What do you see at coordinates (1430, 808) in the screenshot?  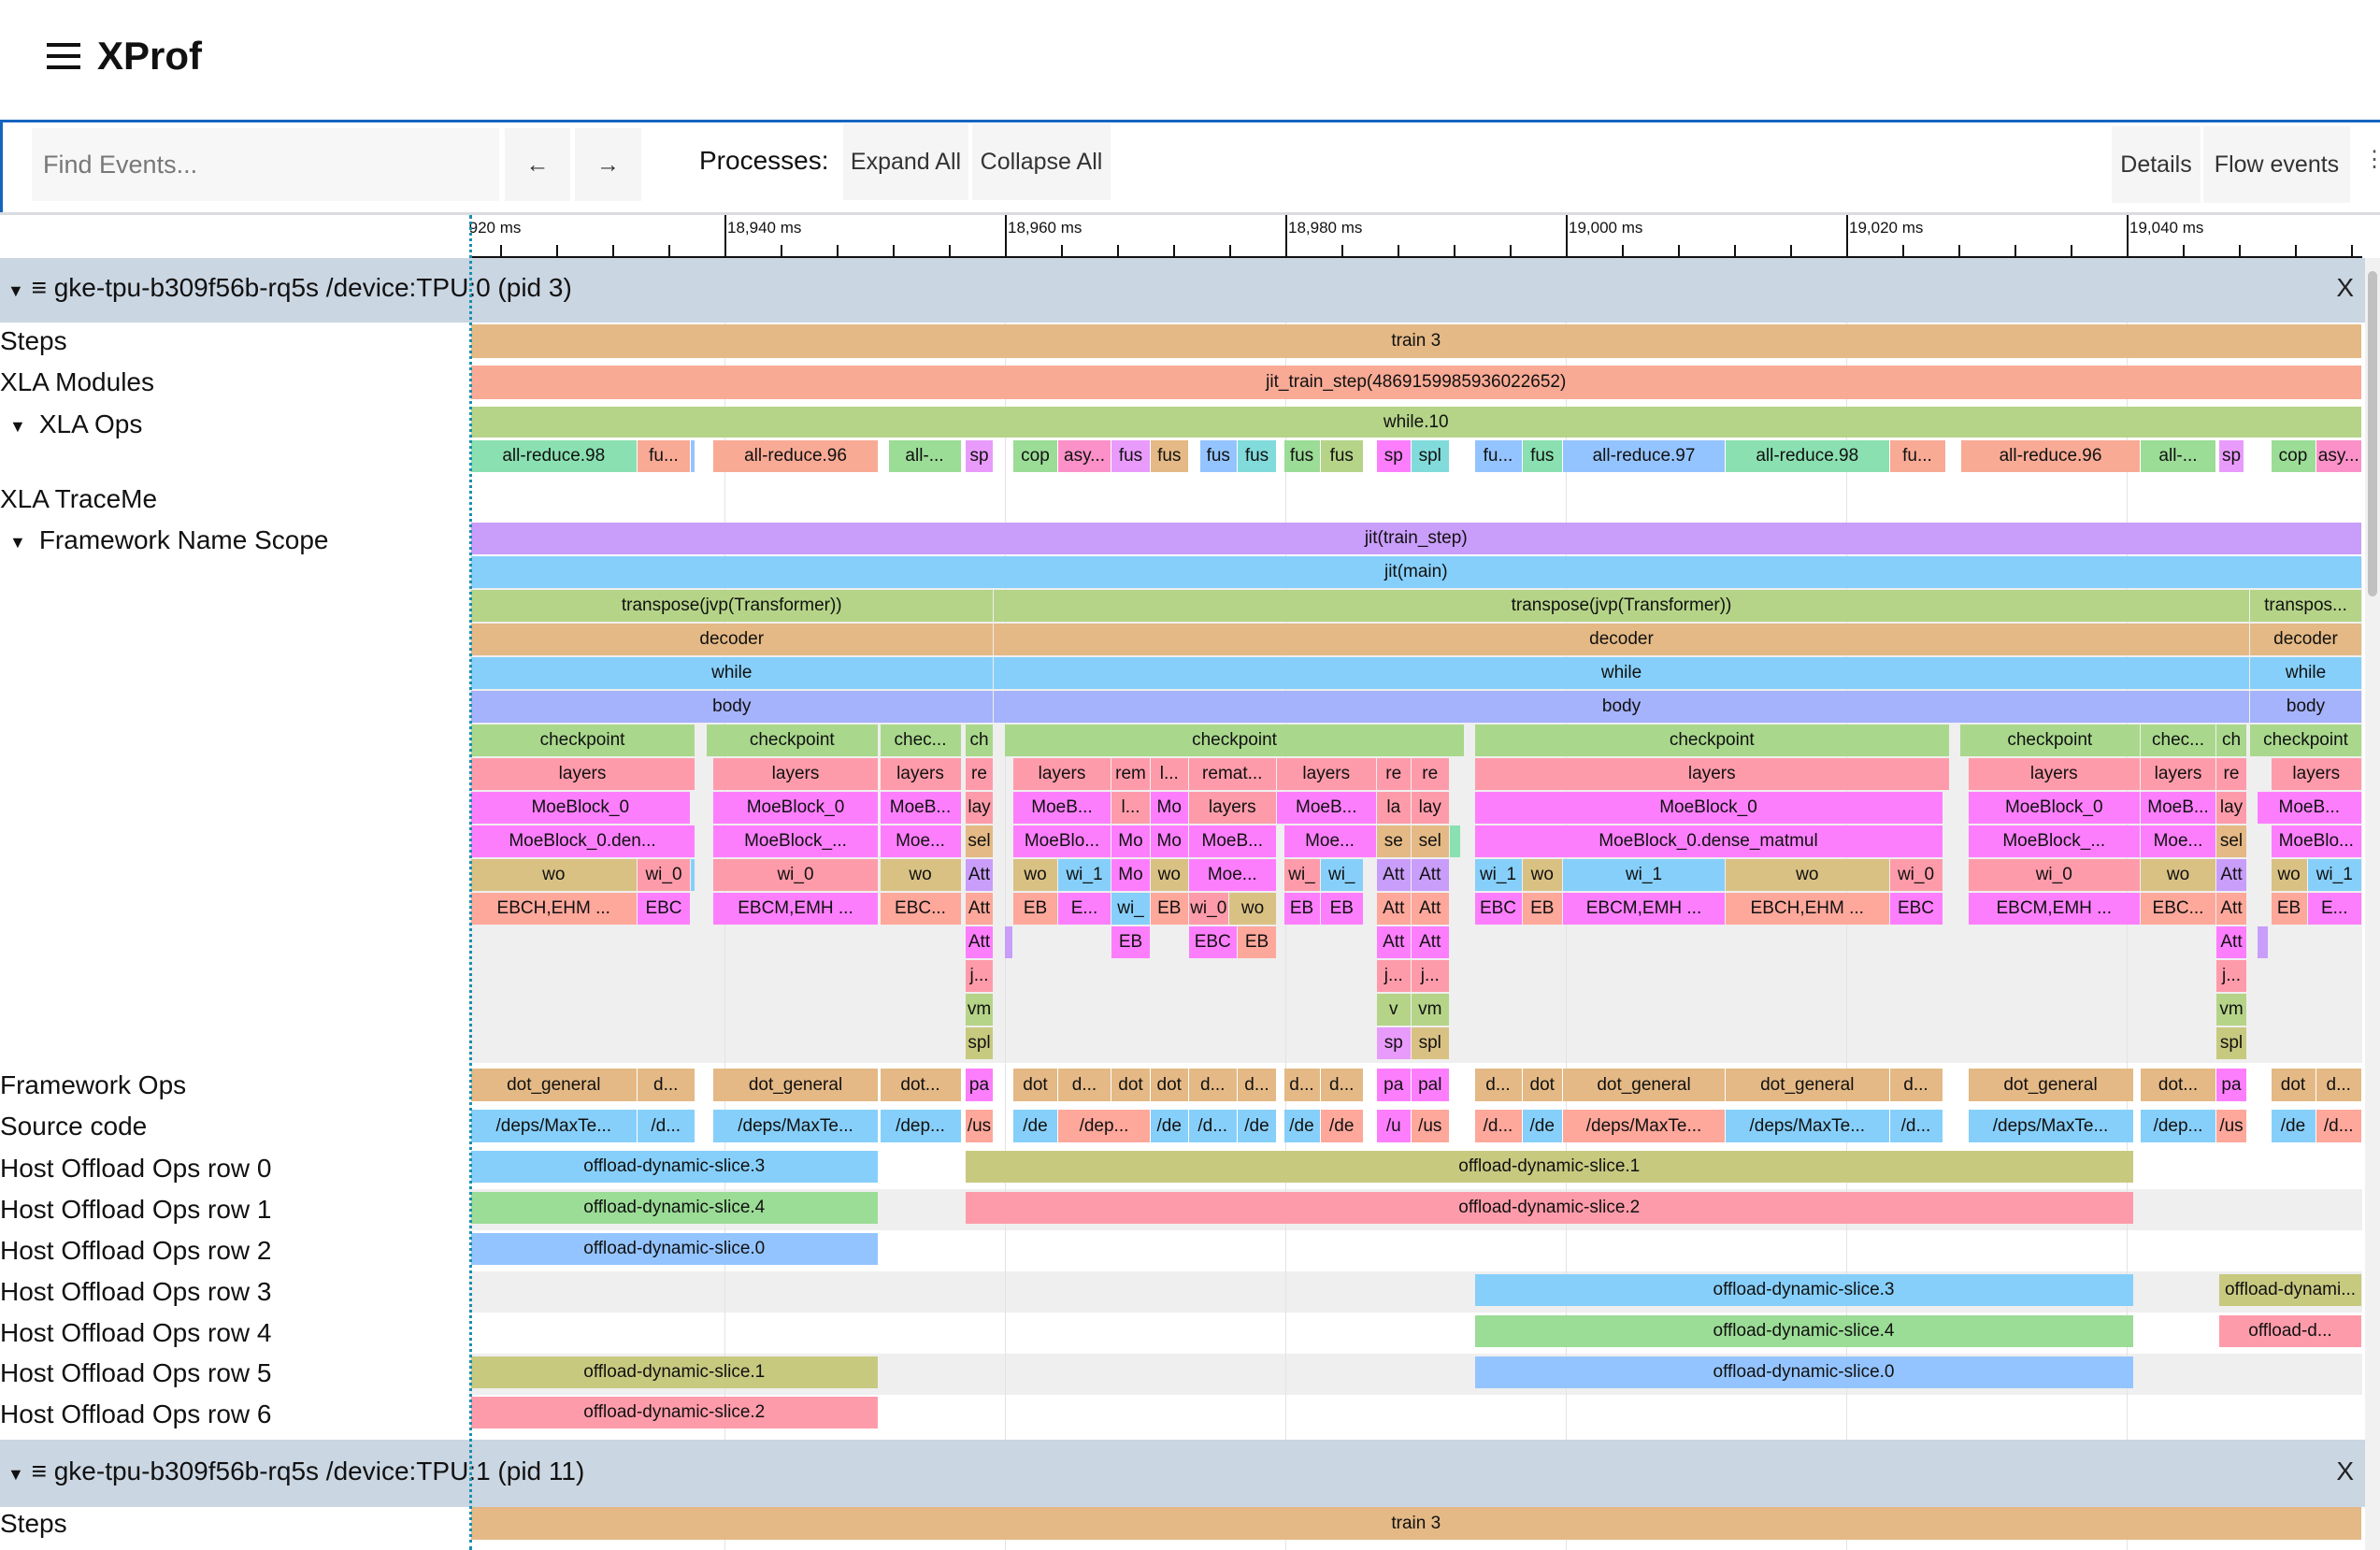 I see `trace-event: lay` at bounding box center [1430, 808].